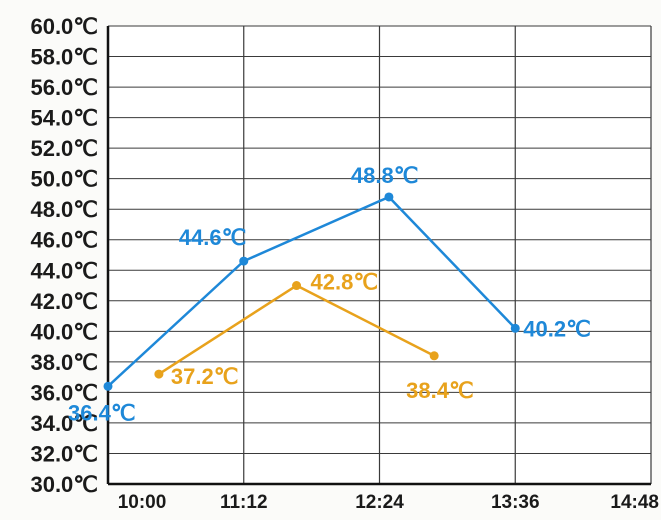 Image resolution: width=661 pixels, height=520 pixels. Describe the element at coordinates (64, 270) in the screenshot. I see `y-tick-label: 44.0℃` at that location.